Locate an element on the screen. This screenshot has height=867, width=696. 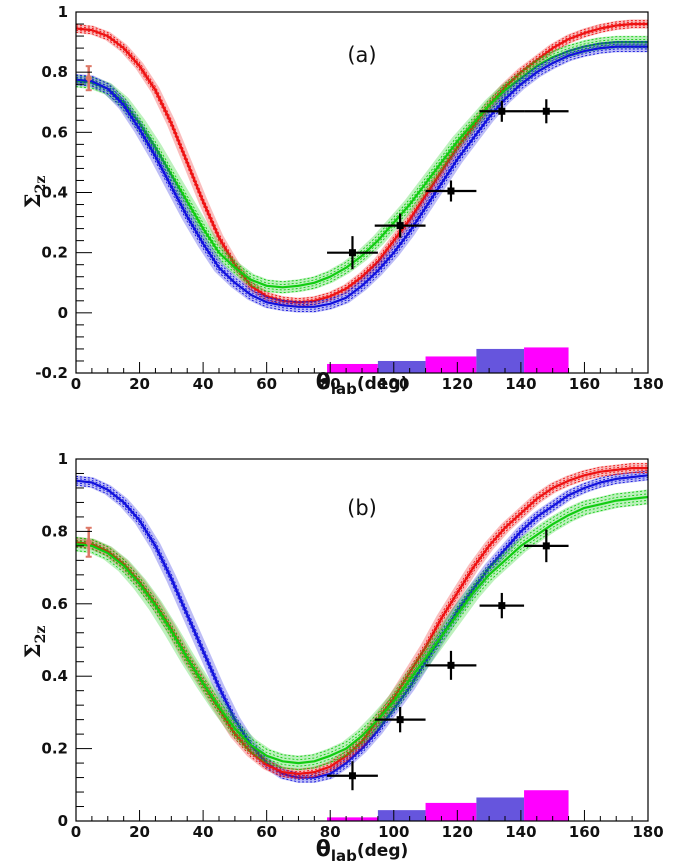
y-tick-label-4: 0.6 is located at coordinates (54, 132).